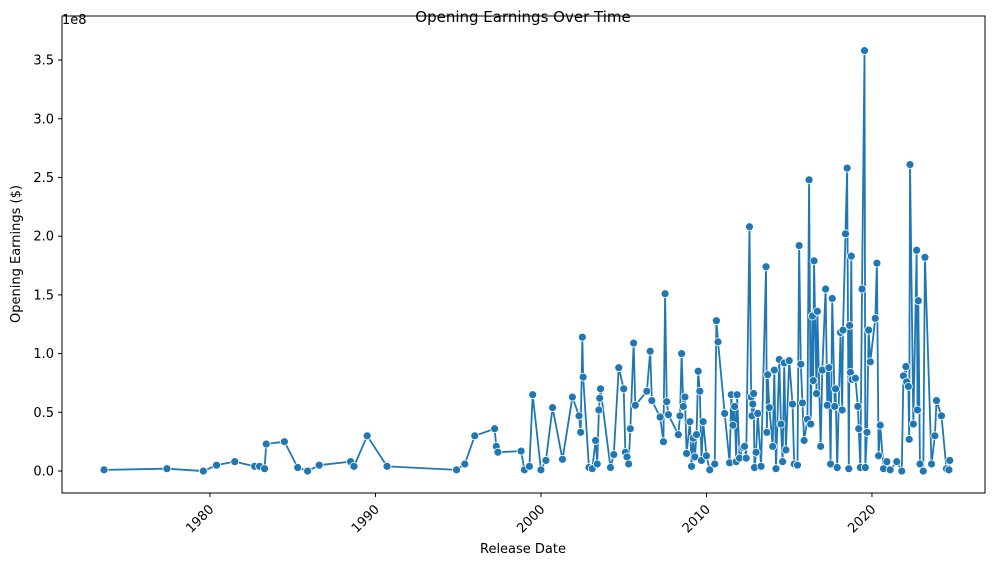 The image size is (1001, 566). Describe the element at coordinates (43, 61) in the screenshot. I see `y-tick-label: 3.5` at that location.